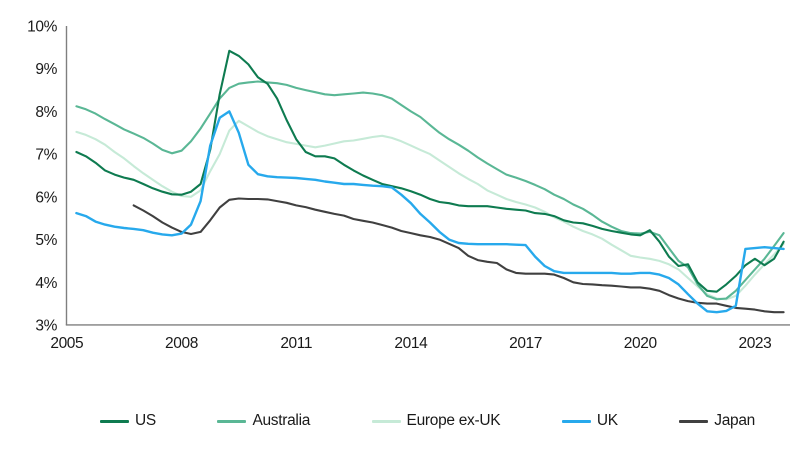 This screenshot has width=797, height=451. Describe the element at coordinates (46, 69) in the screenshot. I see `y-tick-label: 9%` at that location.